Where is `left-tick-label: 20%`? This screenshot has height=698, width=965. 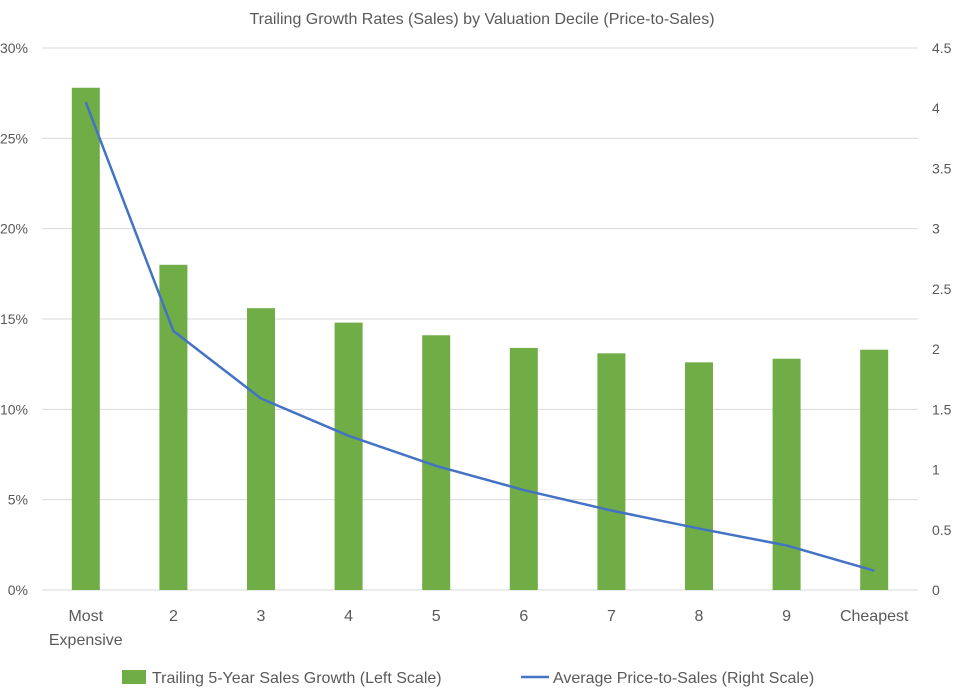 left-tick-label: 20% is located at coordinates (14, 229).